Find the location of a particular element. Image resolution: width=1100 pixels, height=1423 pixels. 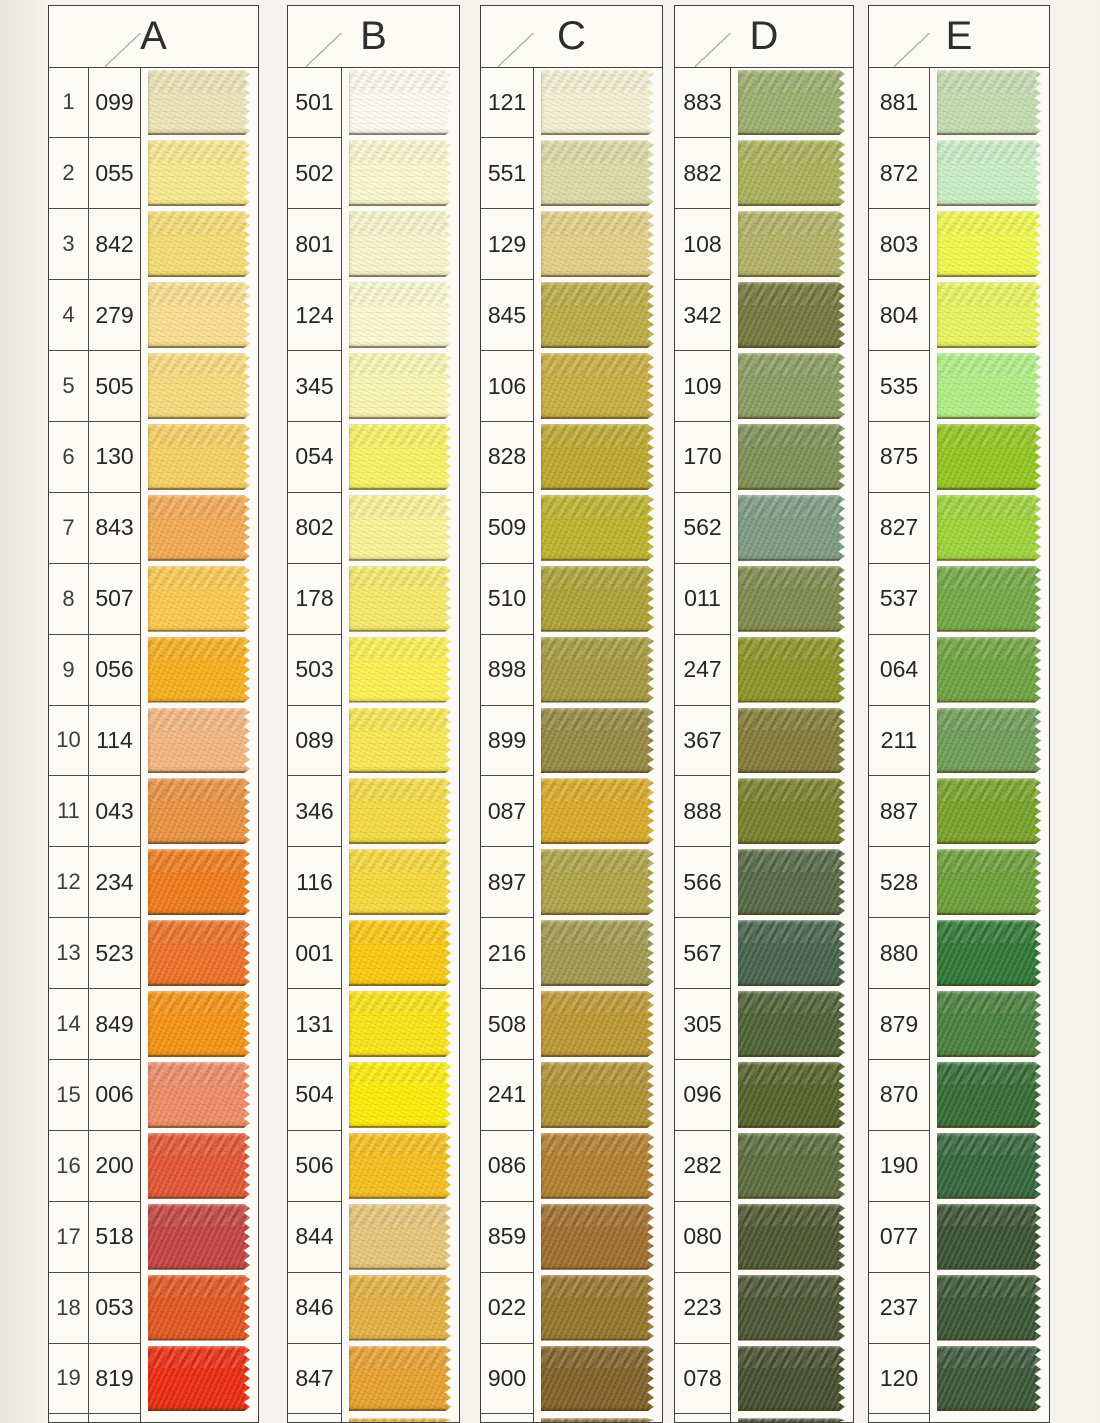

color-row: 131 is located at coordinates (373, 1024).